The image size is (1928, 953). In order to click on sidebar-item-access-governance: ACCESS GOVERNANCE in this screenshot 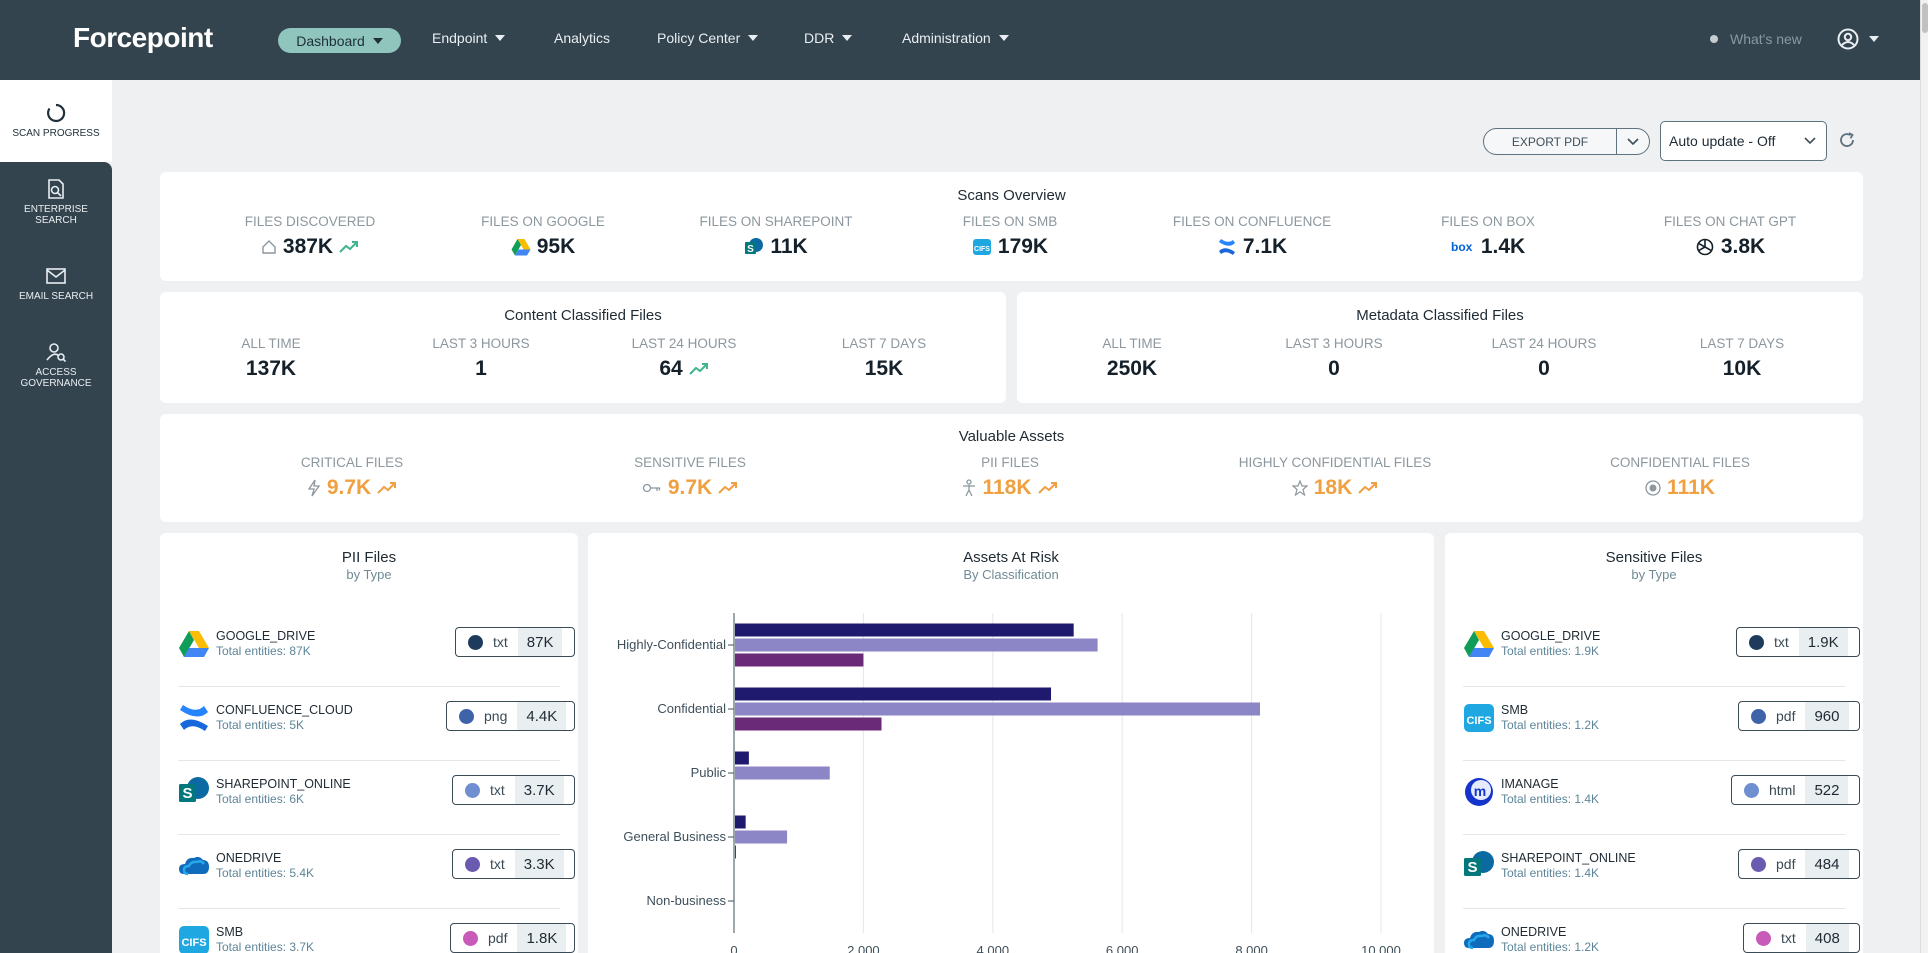, I will do `click(56, 365)`.